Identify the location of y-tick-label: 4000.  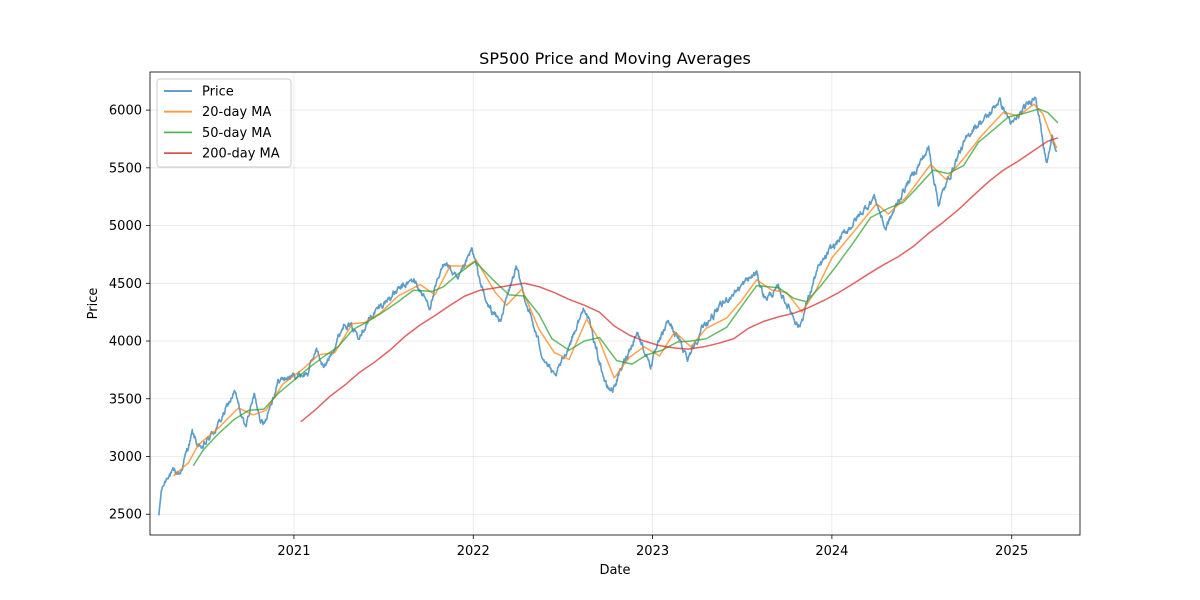
(125, 342).